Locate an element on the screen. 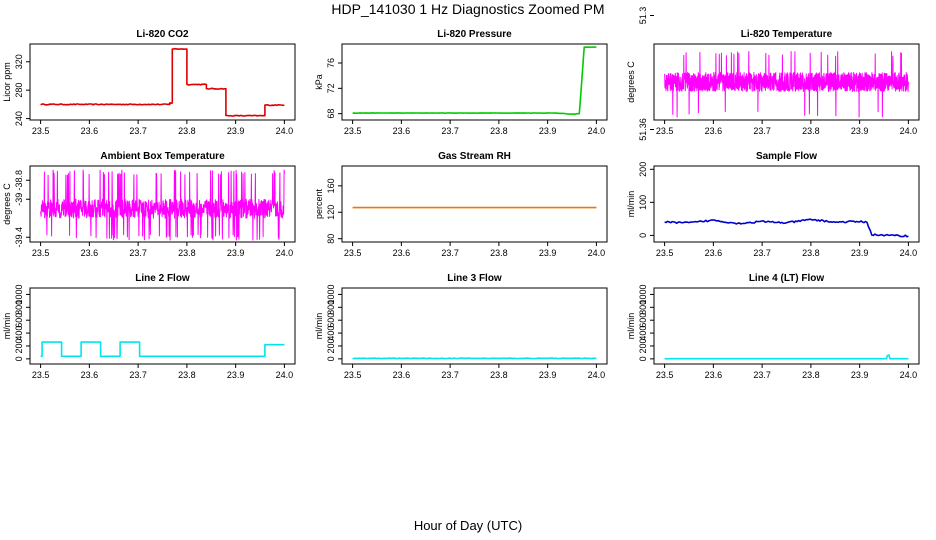 The image size is (936, 540). y-tick-label: 240 is located at coordinates (19, 118).